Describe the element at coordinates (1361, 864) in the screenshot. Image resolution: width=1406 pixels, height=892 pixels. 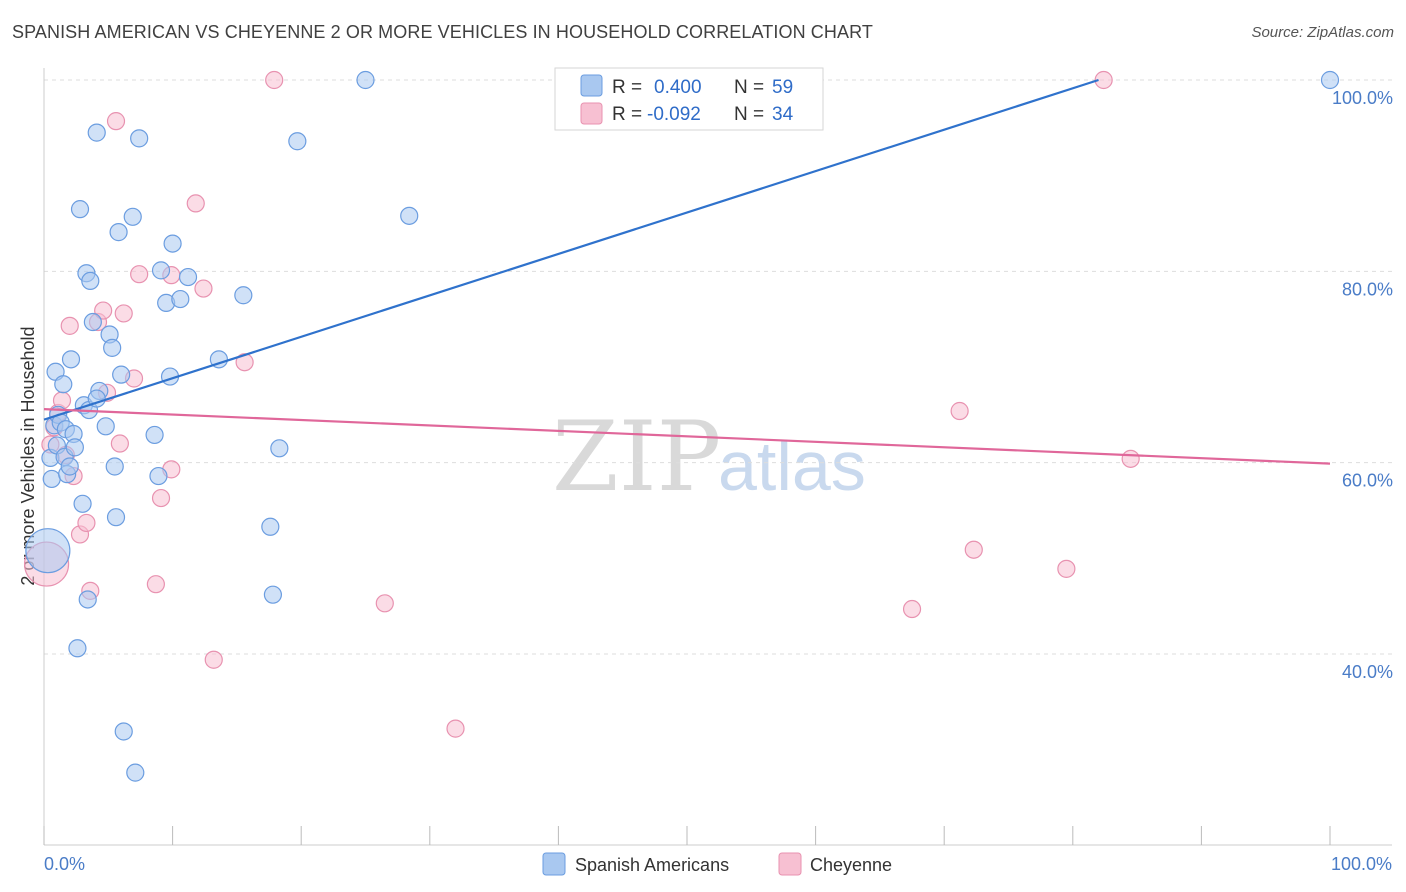
I see `x-tick-label-max: 100.0%` at that location.